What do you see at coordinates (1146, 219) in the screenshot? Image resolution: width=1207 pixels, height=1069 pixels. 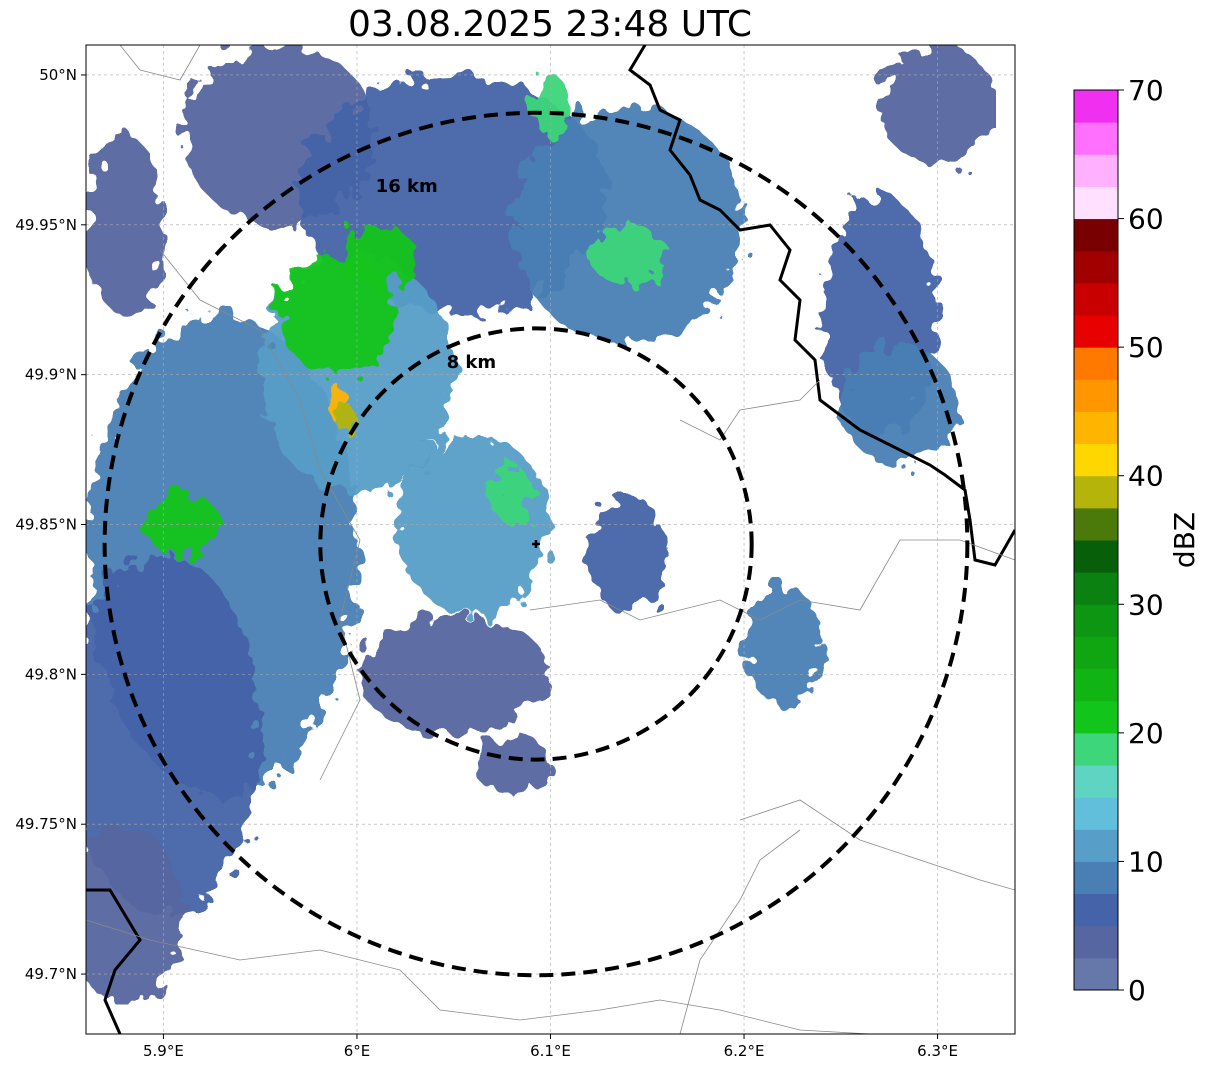 I see `colorbar-tick-label-6: 60` at bounding box center [1146, 219].